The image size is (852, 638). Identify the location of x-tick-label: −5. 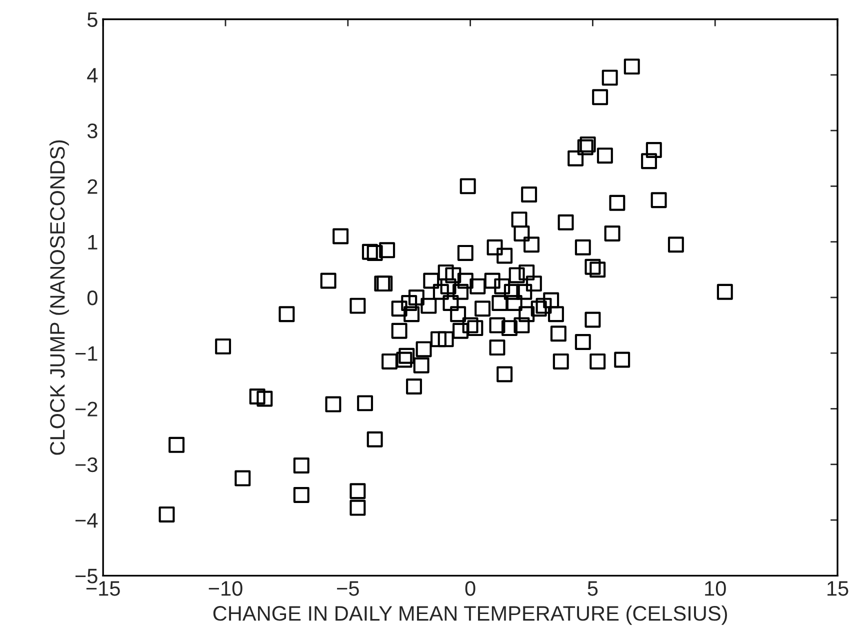
(348, 588).